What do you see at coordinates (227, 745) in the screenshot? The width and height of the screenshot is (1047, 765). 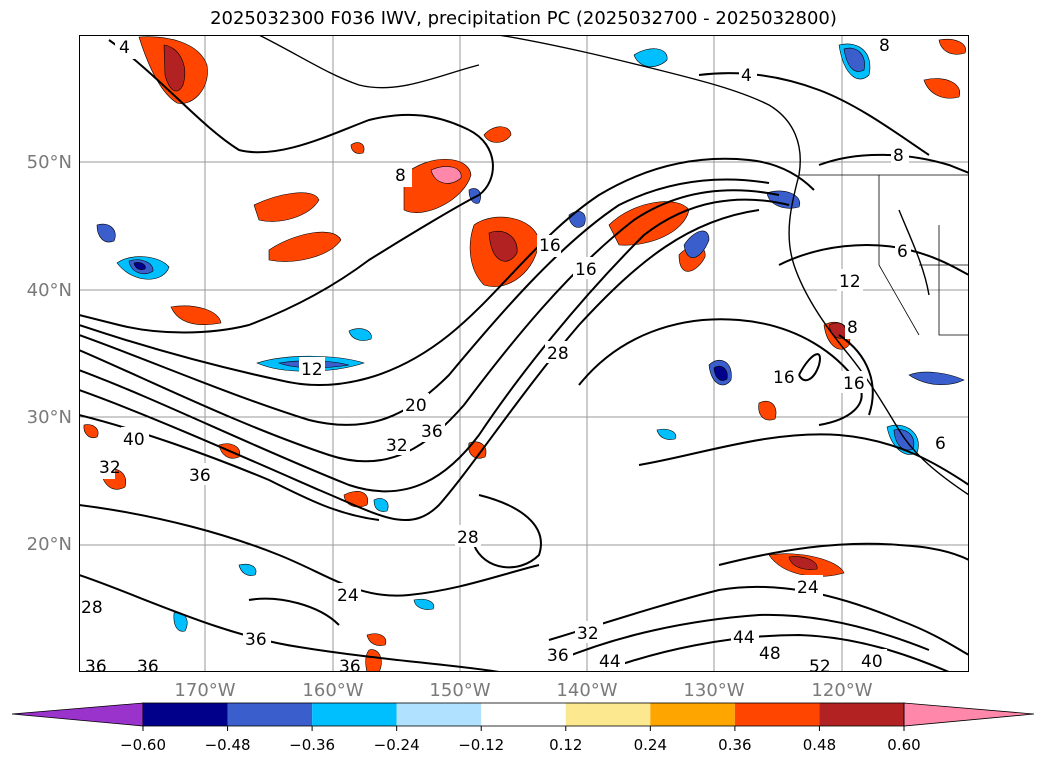 I see `colorbar-tick-label: −0.48` at bounding box center [227, 745].